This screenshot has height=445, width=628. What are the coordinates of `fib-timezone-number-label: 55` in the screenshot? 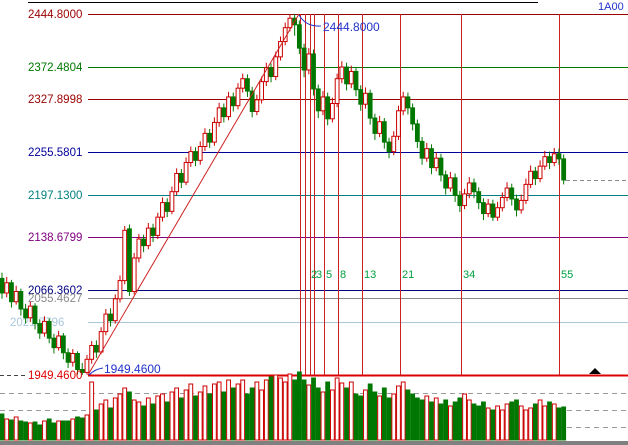 It's located at (567, 275).